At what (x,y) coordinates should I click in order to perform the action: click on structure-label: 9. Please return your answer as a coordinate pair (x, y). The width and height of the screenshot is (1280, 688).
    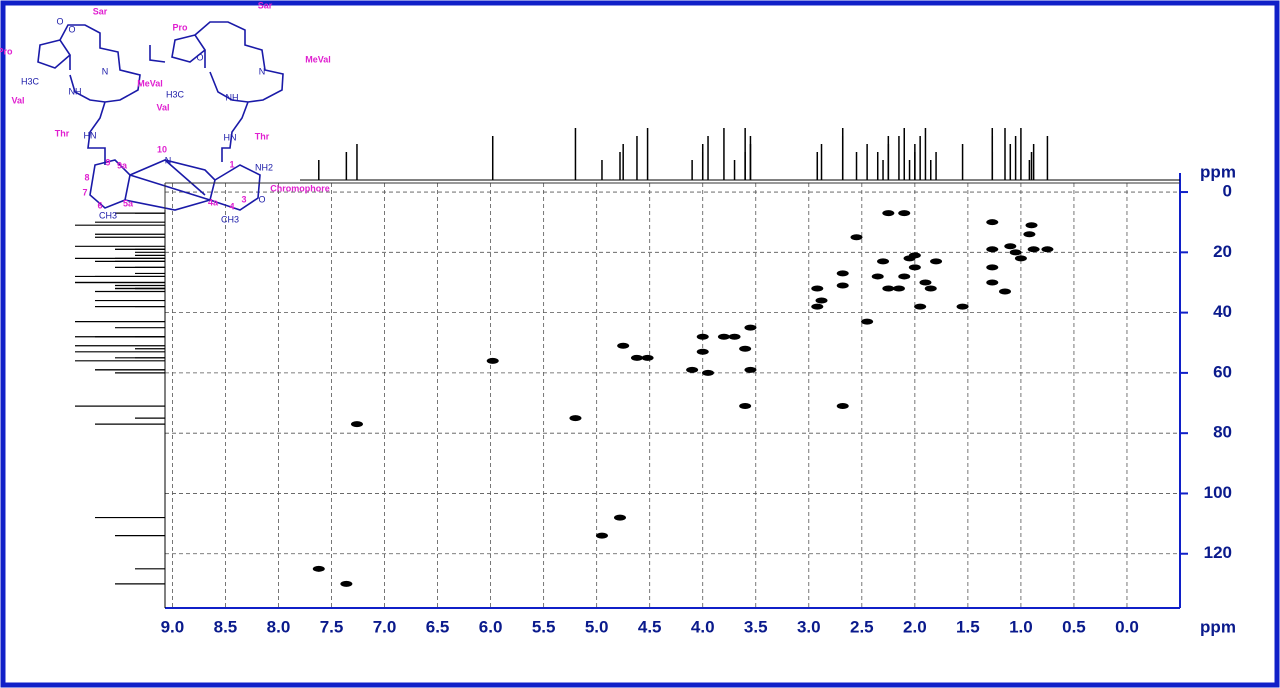
    Looking at the image, I should click on (107, 162).